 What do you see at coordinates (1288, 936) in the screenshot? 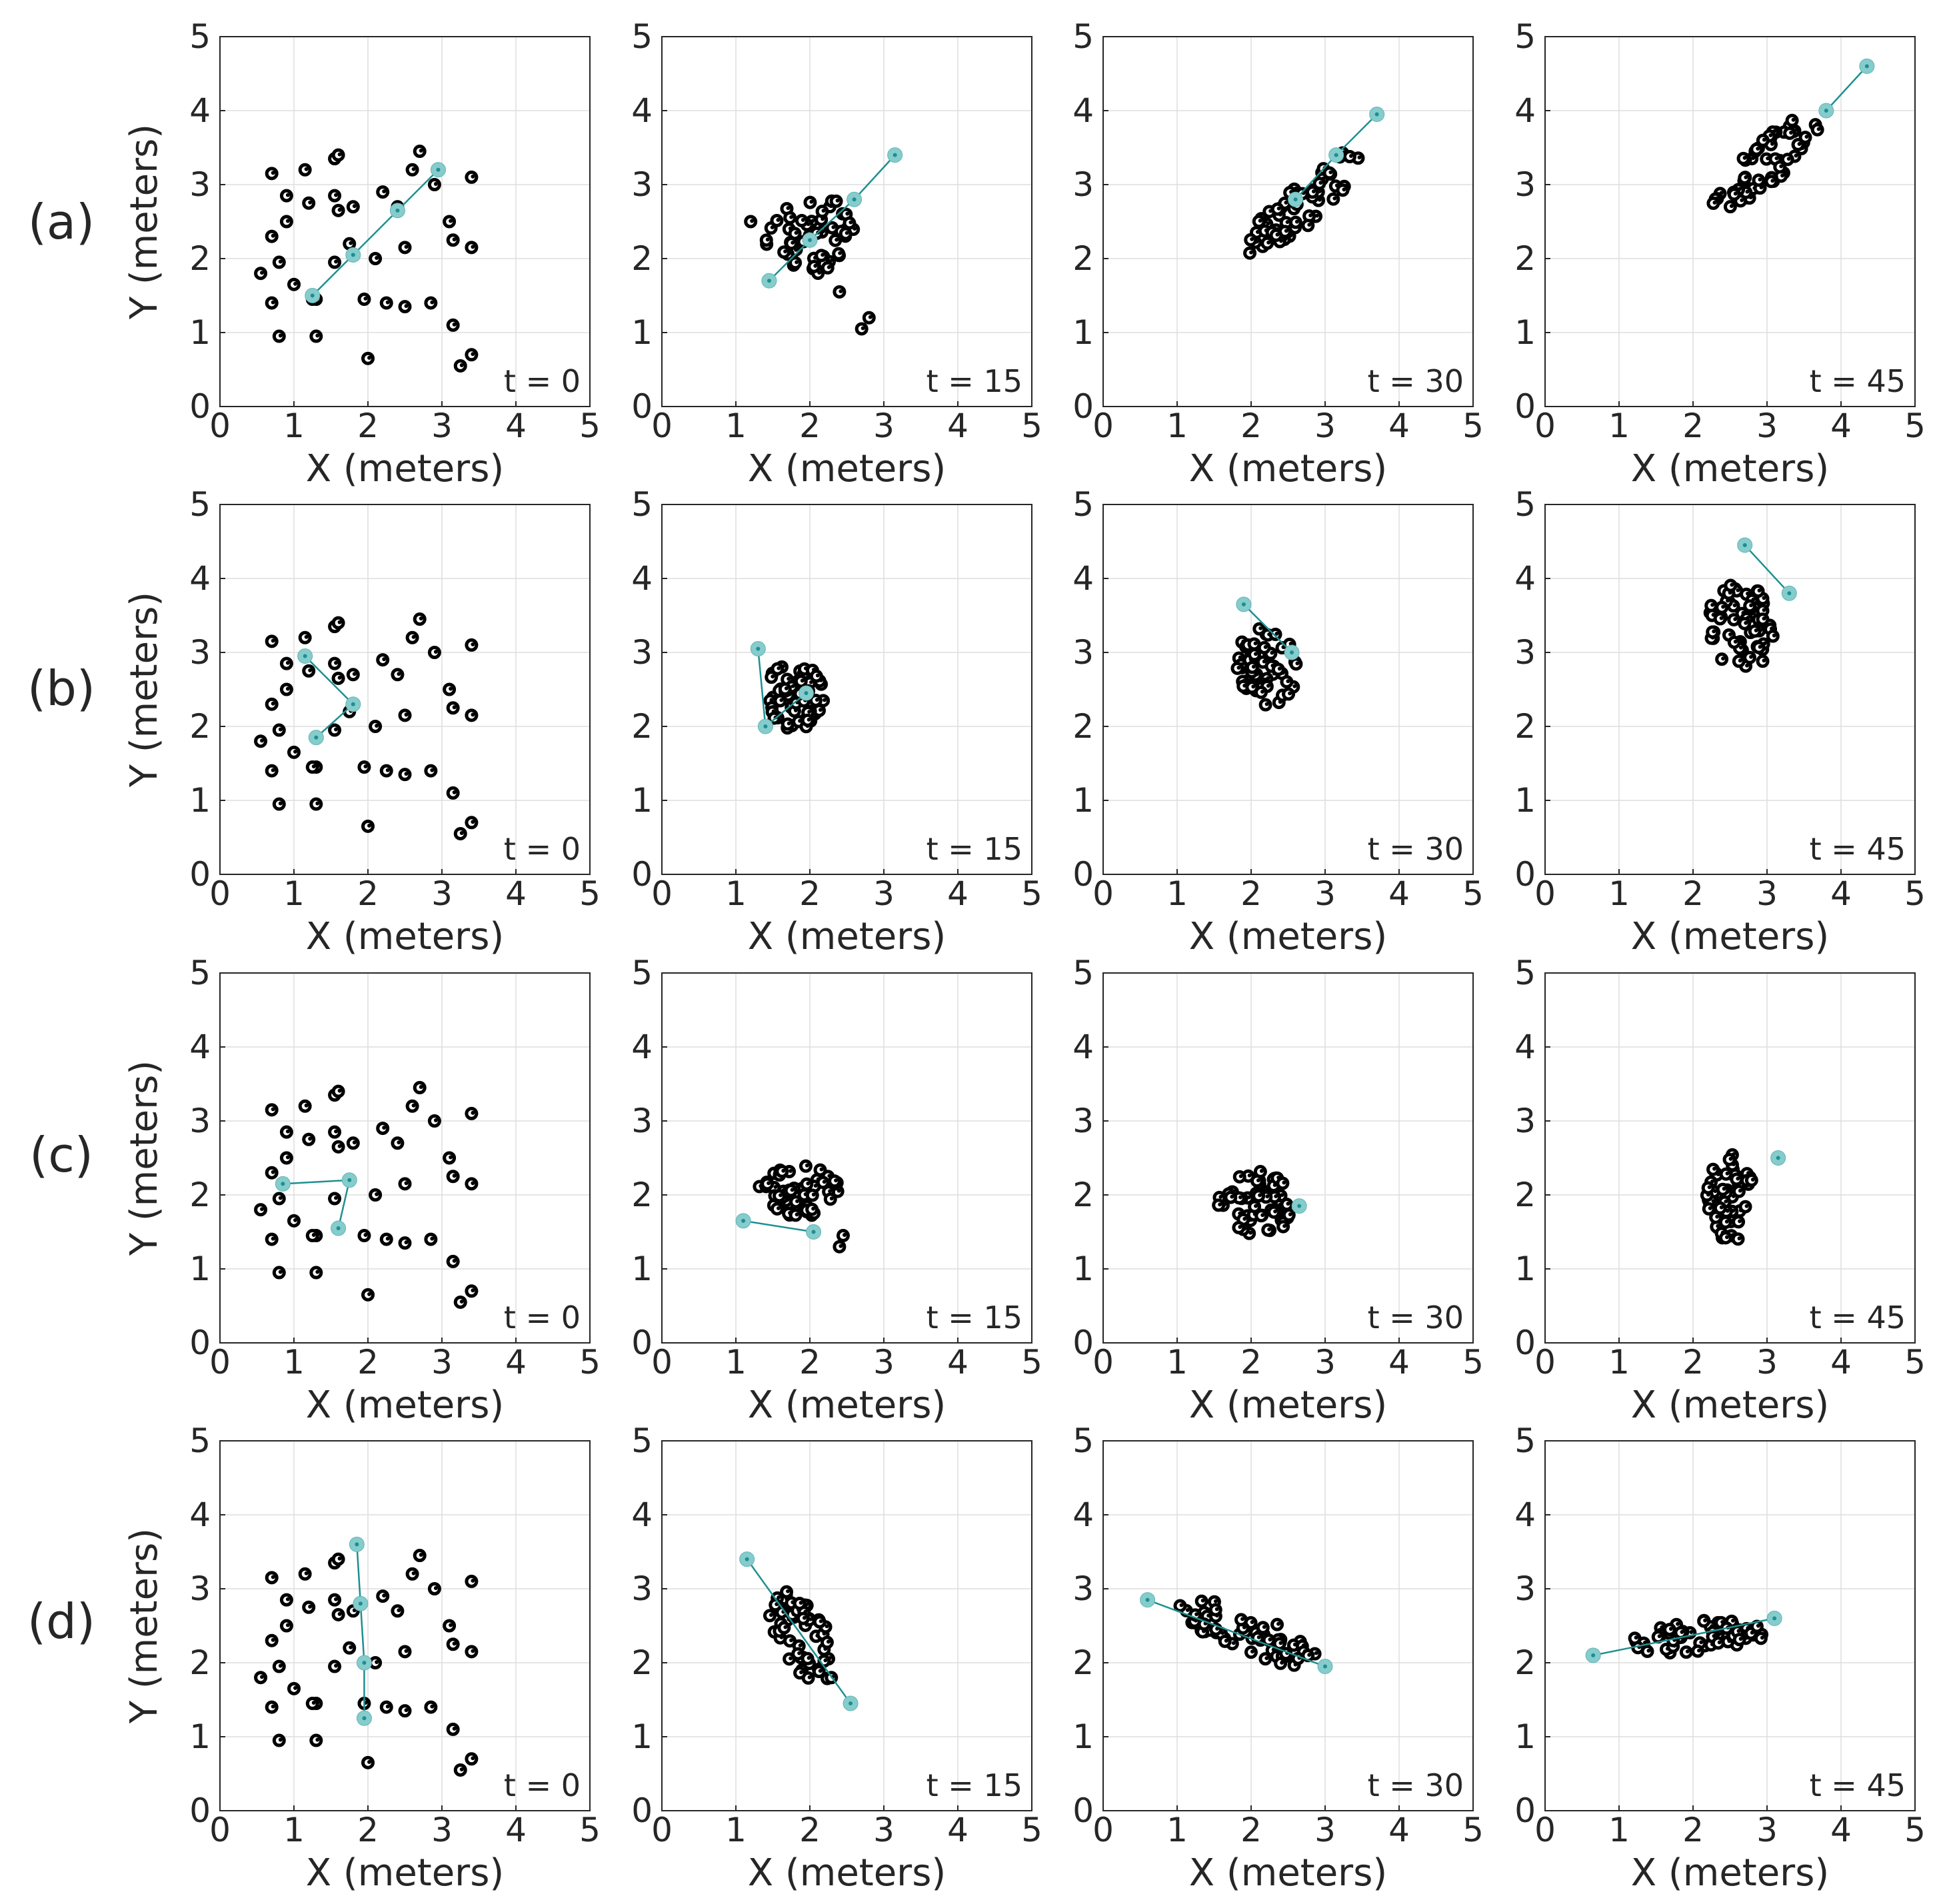
I see `x-axis-label: X (meters)` at bounding box center [1288, 936].